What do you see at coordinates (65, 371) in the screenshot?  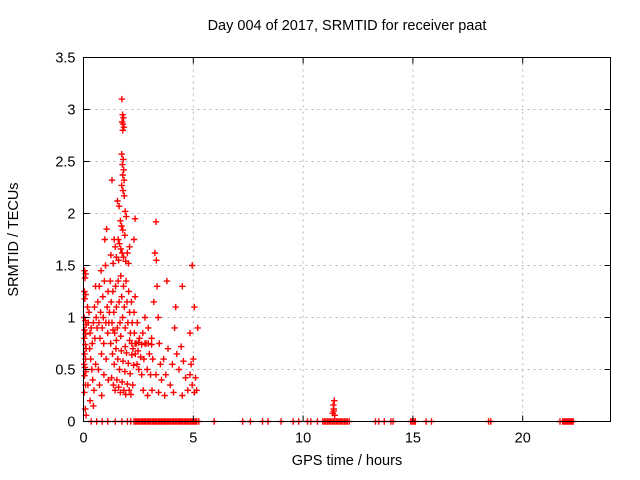 I see `y-tick-label: 0.5` at bounding box center [65, 371].